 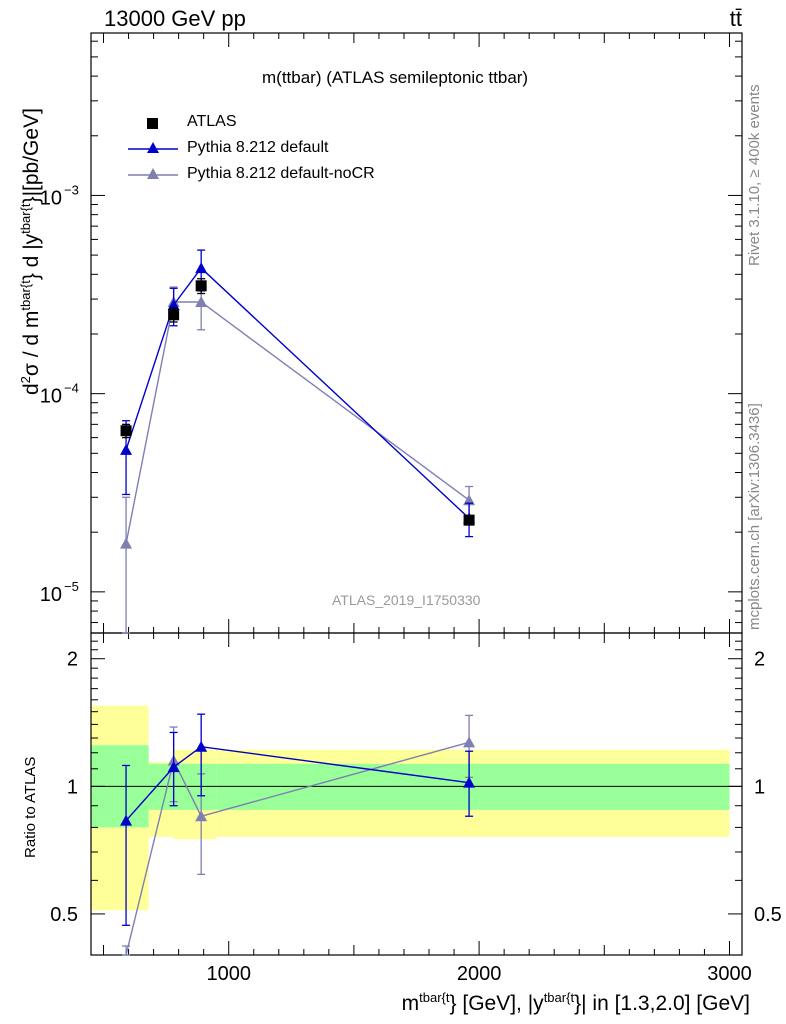 What do you see at coordinates (175, 18) in the screenshot?
I see `header-energy-label: 13000 GeV pp` at bounding box center [175, 18].